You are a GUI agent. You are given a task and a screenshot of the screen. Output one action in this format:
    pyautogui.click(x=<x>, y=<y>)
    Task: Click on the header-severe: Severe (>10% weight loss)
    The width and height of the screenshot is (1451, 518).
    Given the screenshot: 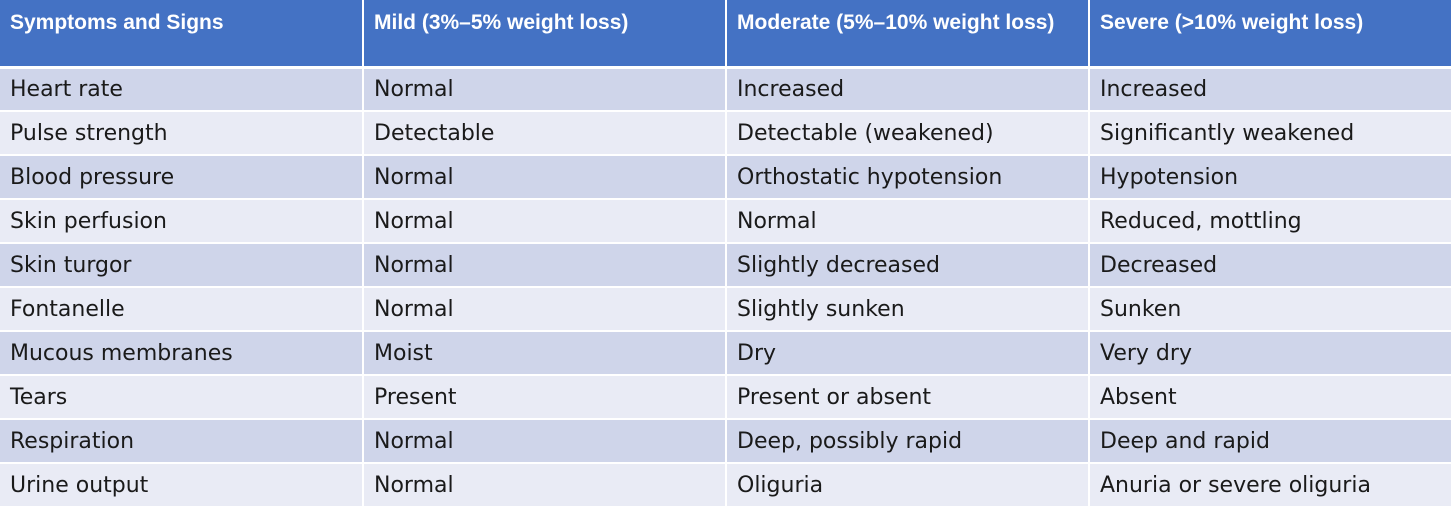 What is the action you would take?
    pyautogui.click(x=1270, y=34)
    